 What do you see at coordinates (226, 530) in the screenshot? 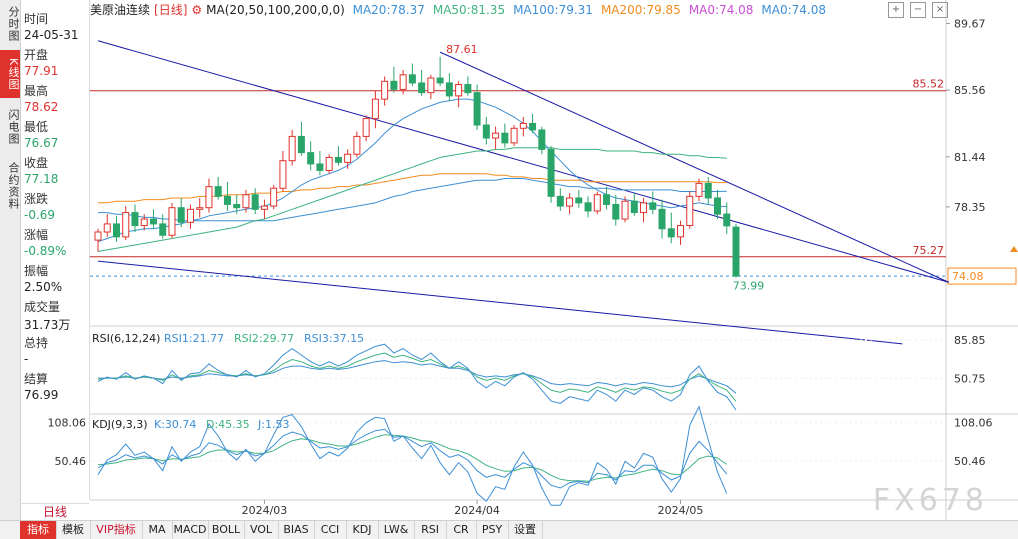
I see `toolbar-tab-boll: BOLL` at bounding box center [226, 530].